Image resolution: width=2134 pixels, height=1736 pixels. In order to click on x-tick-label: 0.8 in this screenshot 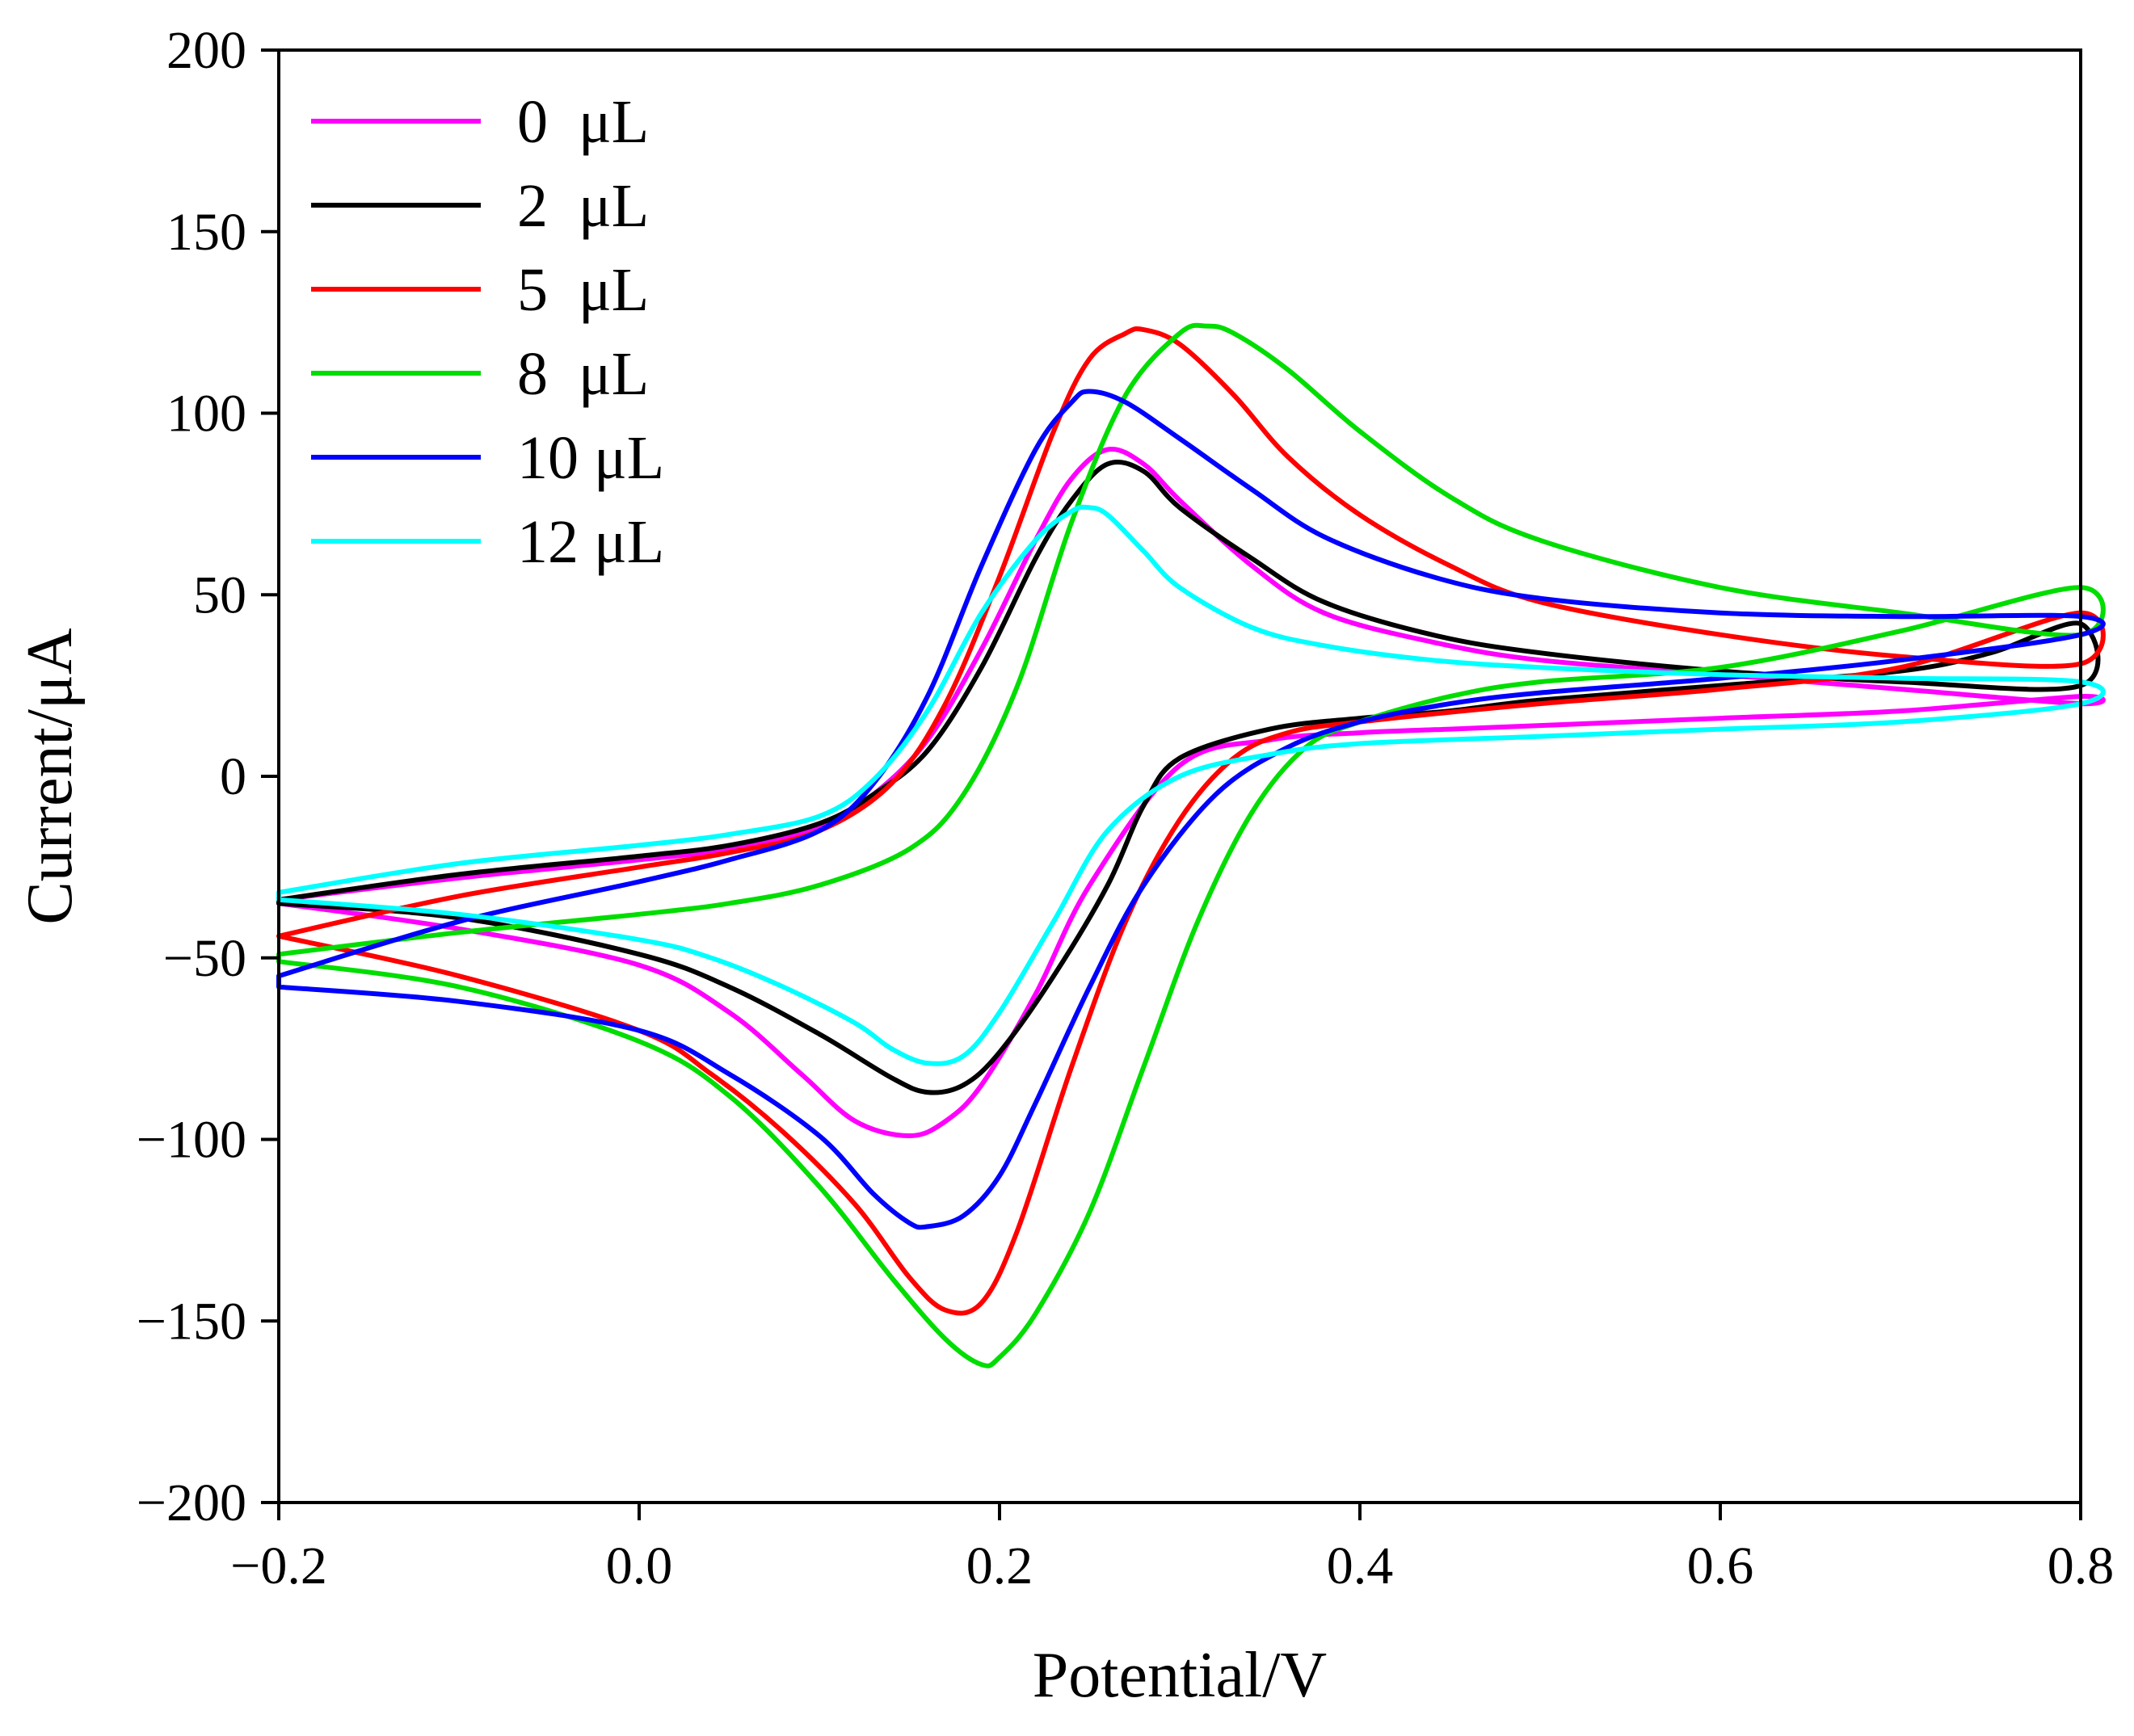, I will do `click(2081, 1565)`.